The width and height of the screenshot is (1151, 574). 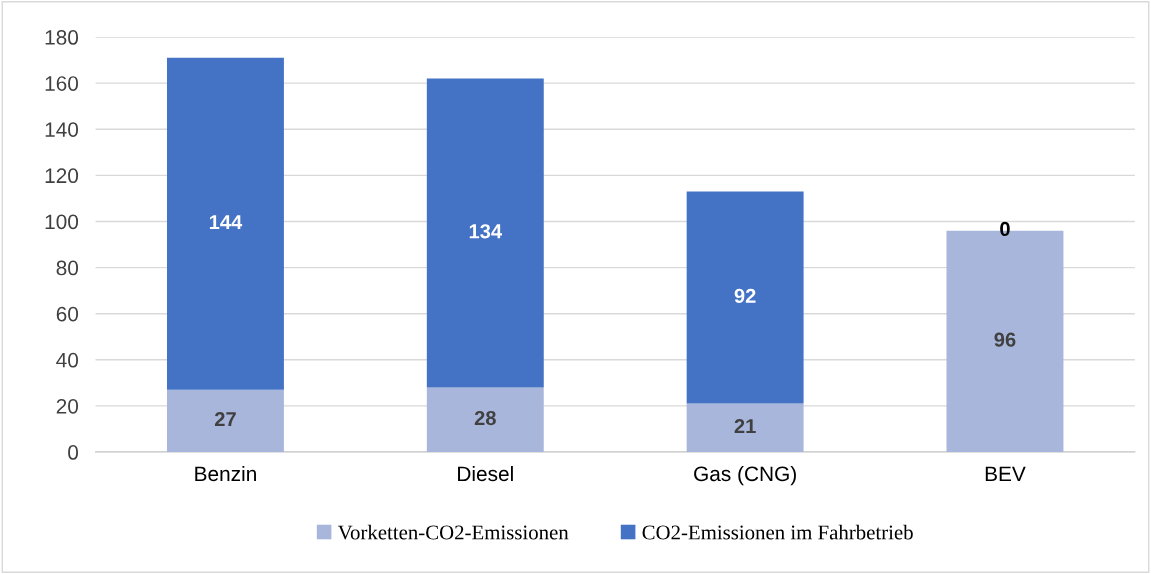 What do you see at coordinates (67, 314) in the screenshot?
I see `y-tick-label: 60` at bounding box center [67, 314].